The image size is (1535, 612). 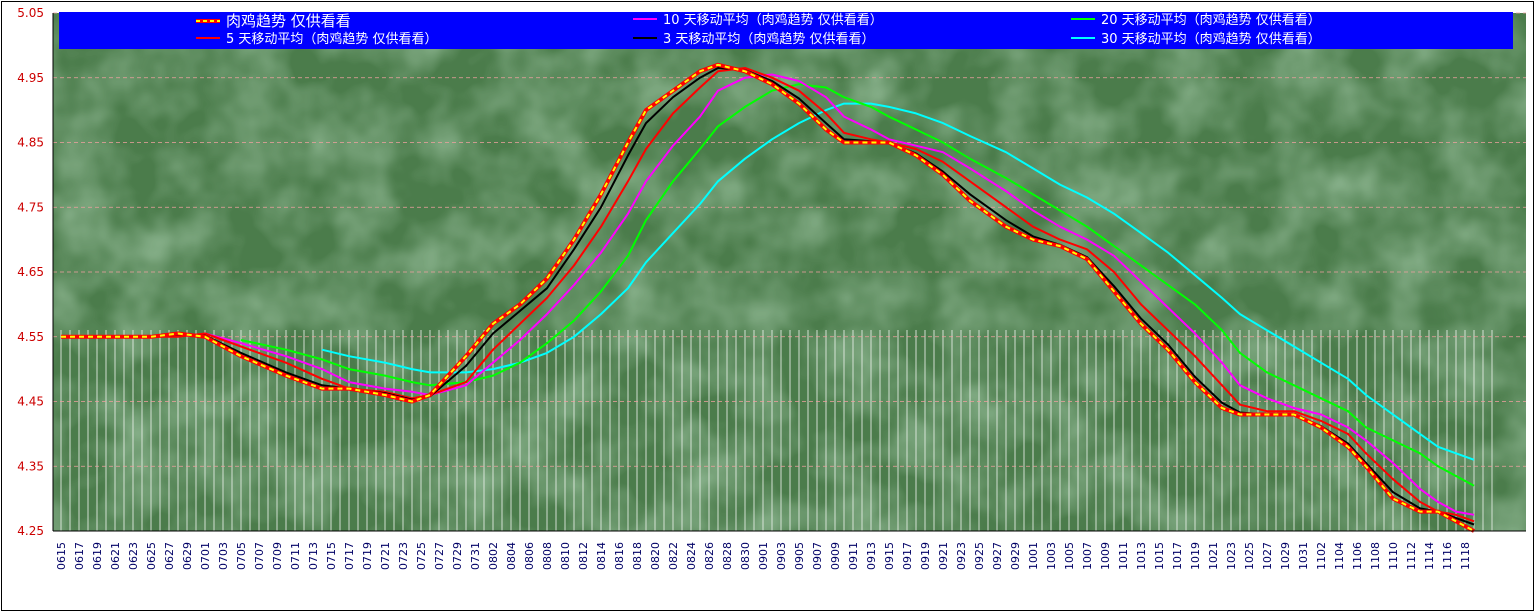 I want to click on x-tick-label: 0731, so click(x=475, y=556).